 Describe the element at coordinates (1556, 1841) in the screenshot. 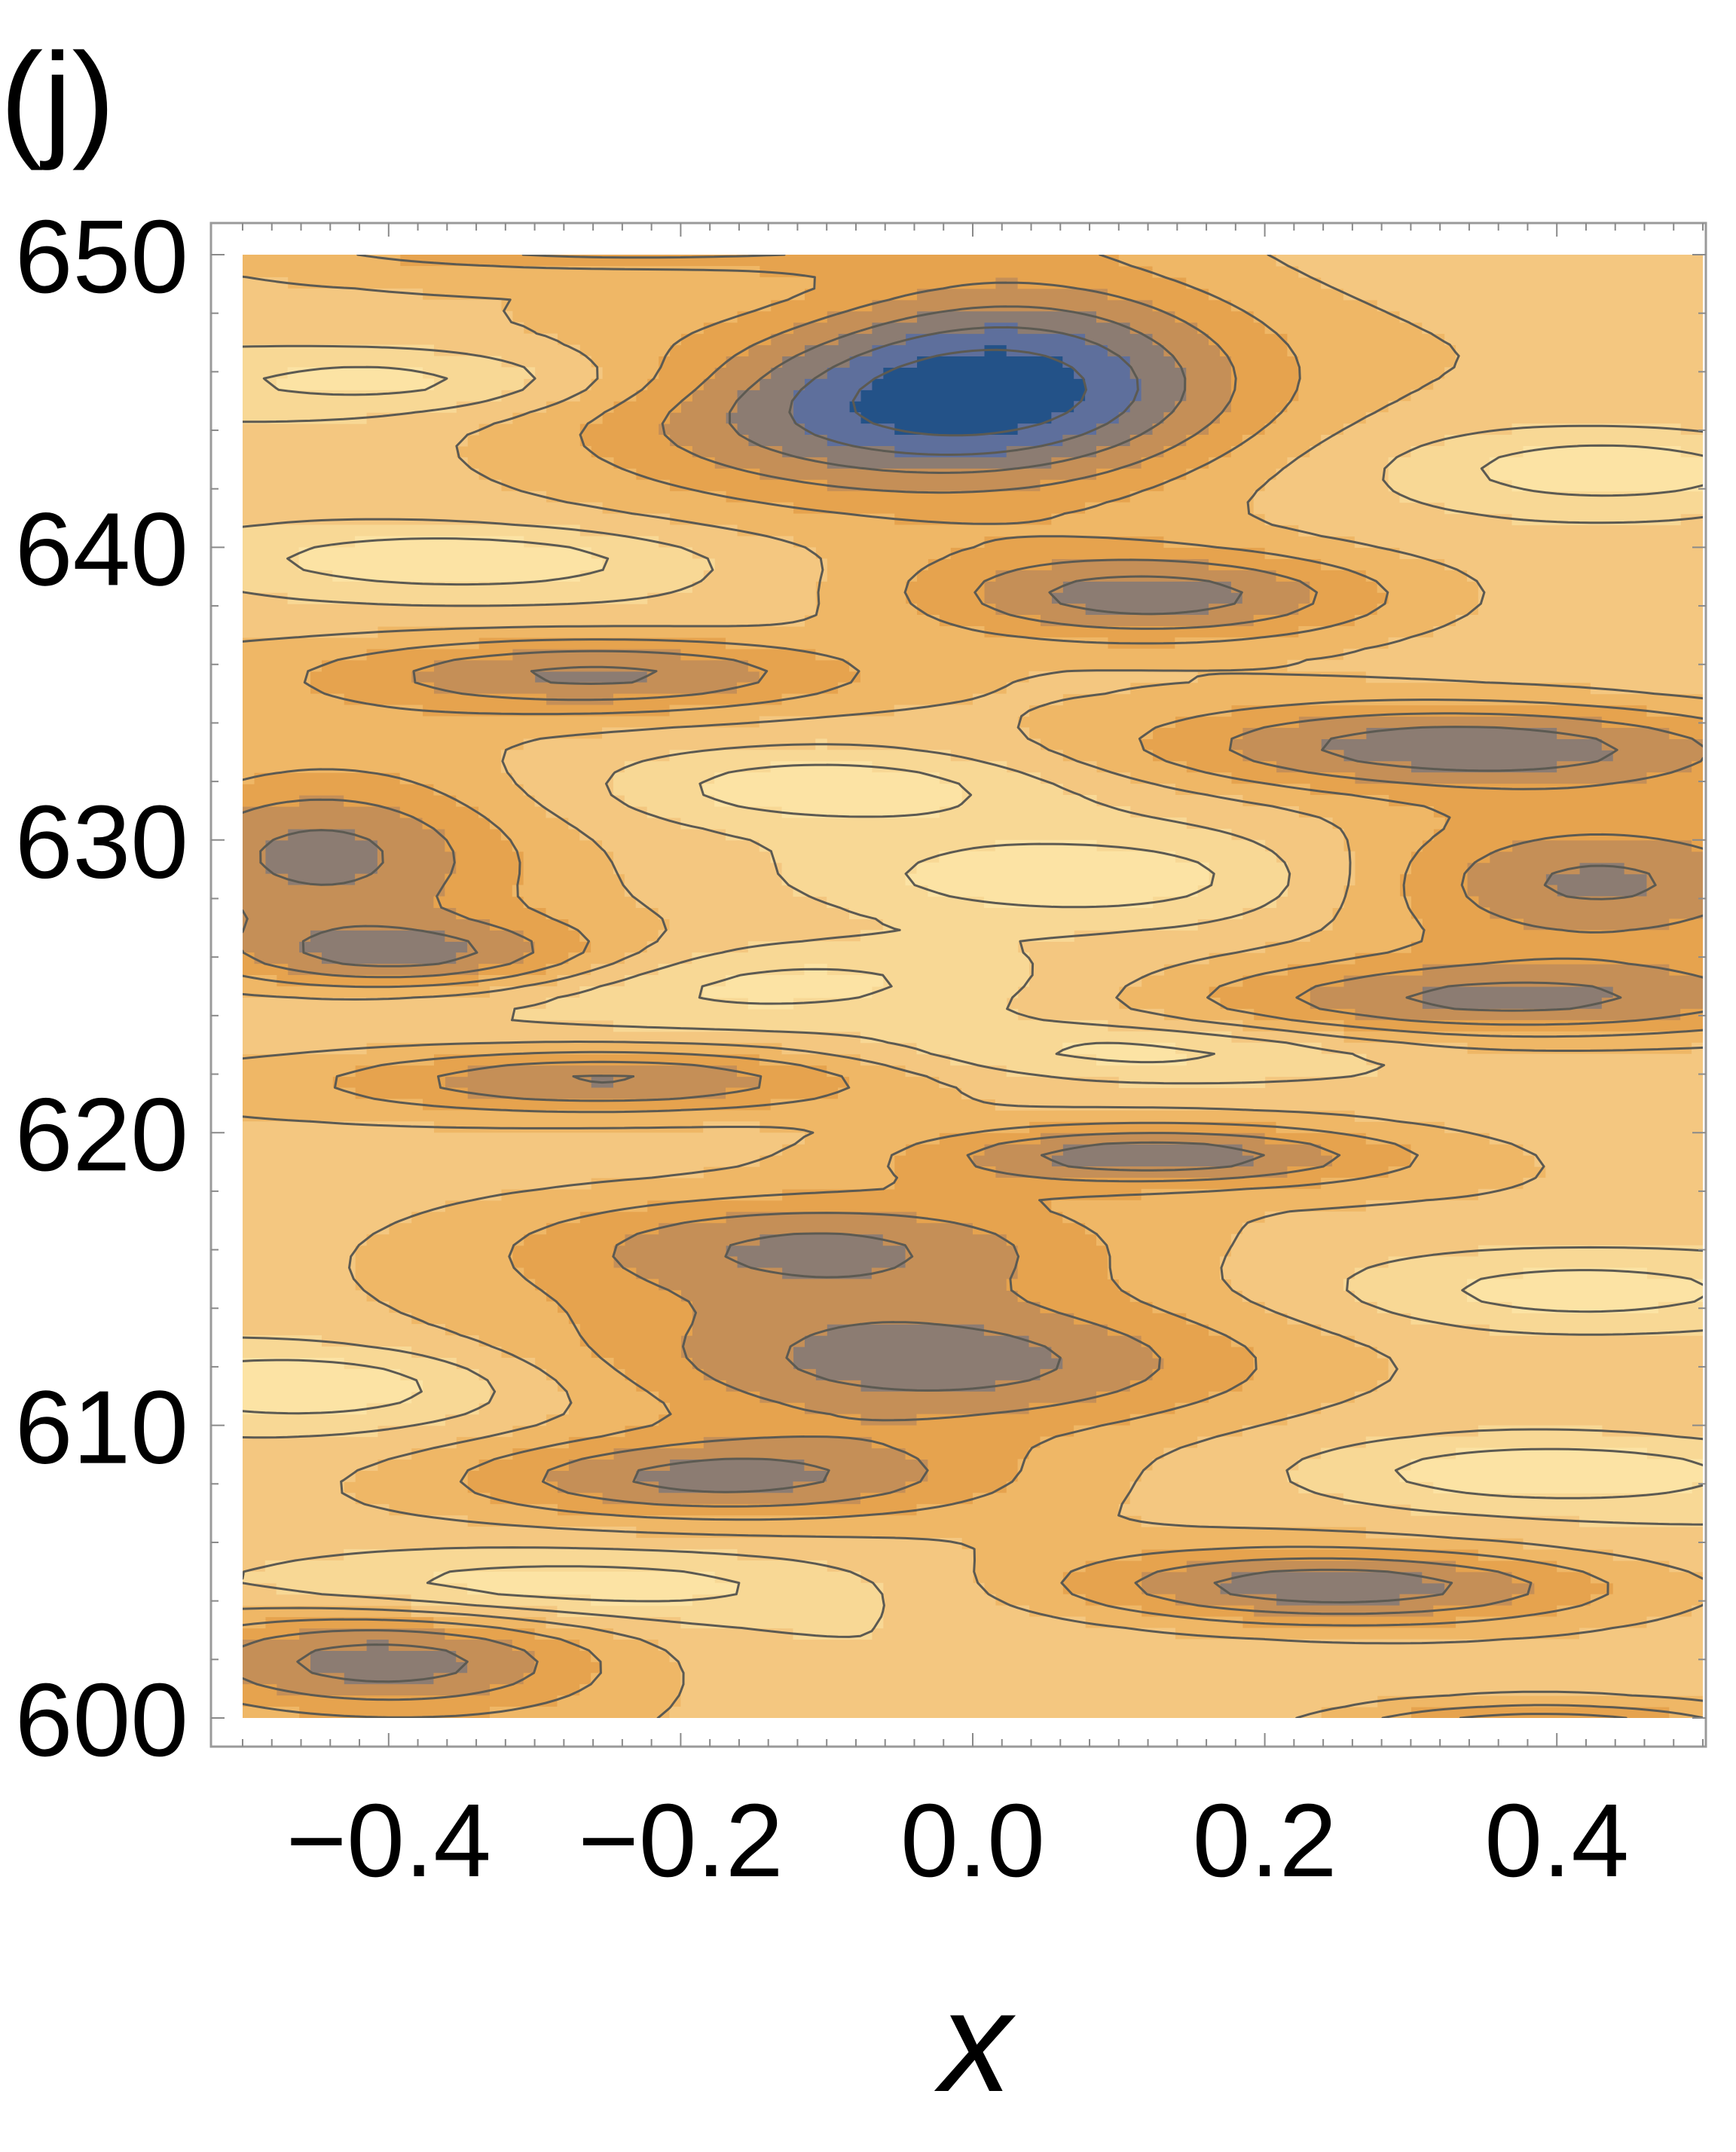

I see `x-tick-label: 0.4` at that location.